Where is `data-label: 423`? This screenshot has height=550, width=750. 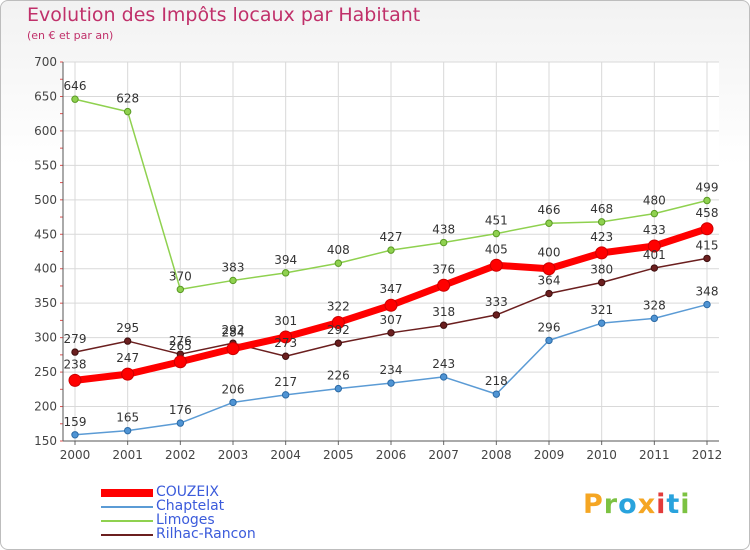
data-label: 423 is located at coordinates (601, 237).